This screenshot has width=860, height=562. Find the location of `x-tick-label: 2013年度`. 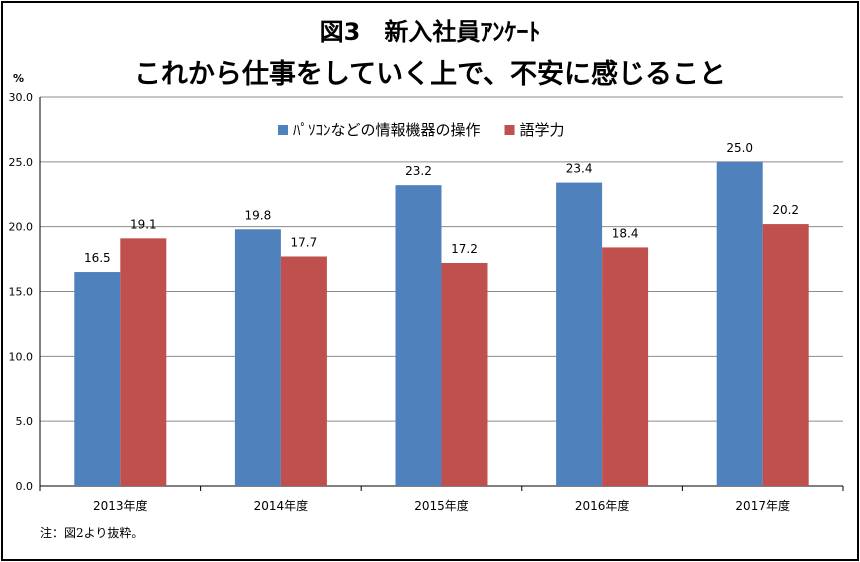

x-tick-label: 2013年度 is located at coordinates (120, 505).